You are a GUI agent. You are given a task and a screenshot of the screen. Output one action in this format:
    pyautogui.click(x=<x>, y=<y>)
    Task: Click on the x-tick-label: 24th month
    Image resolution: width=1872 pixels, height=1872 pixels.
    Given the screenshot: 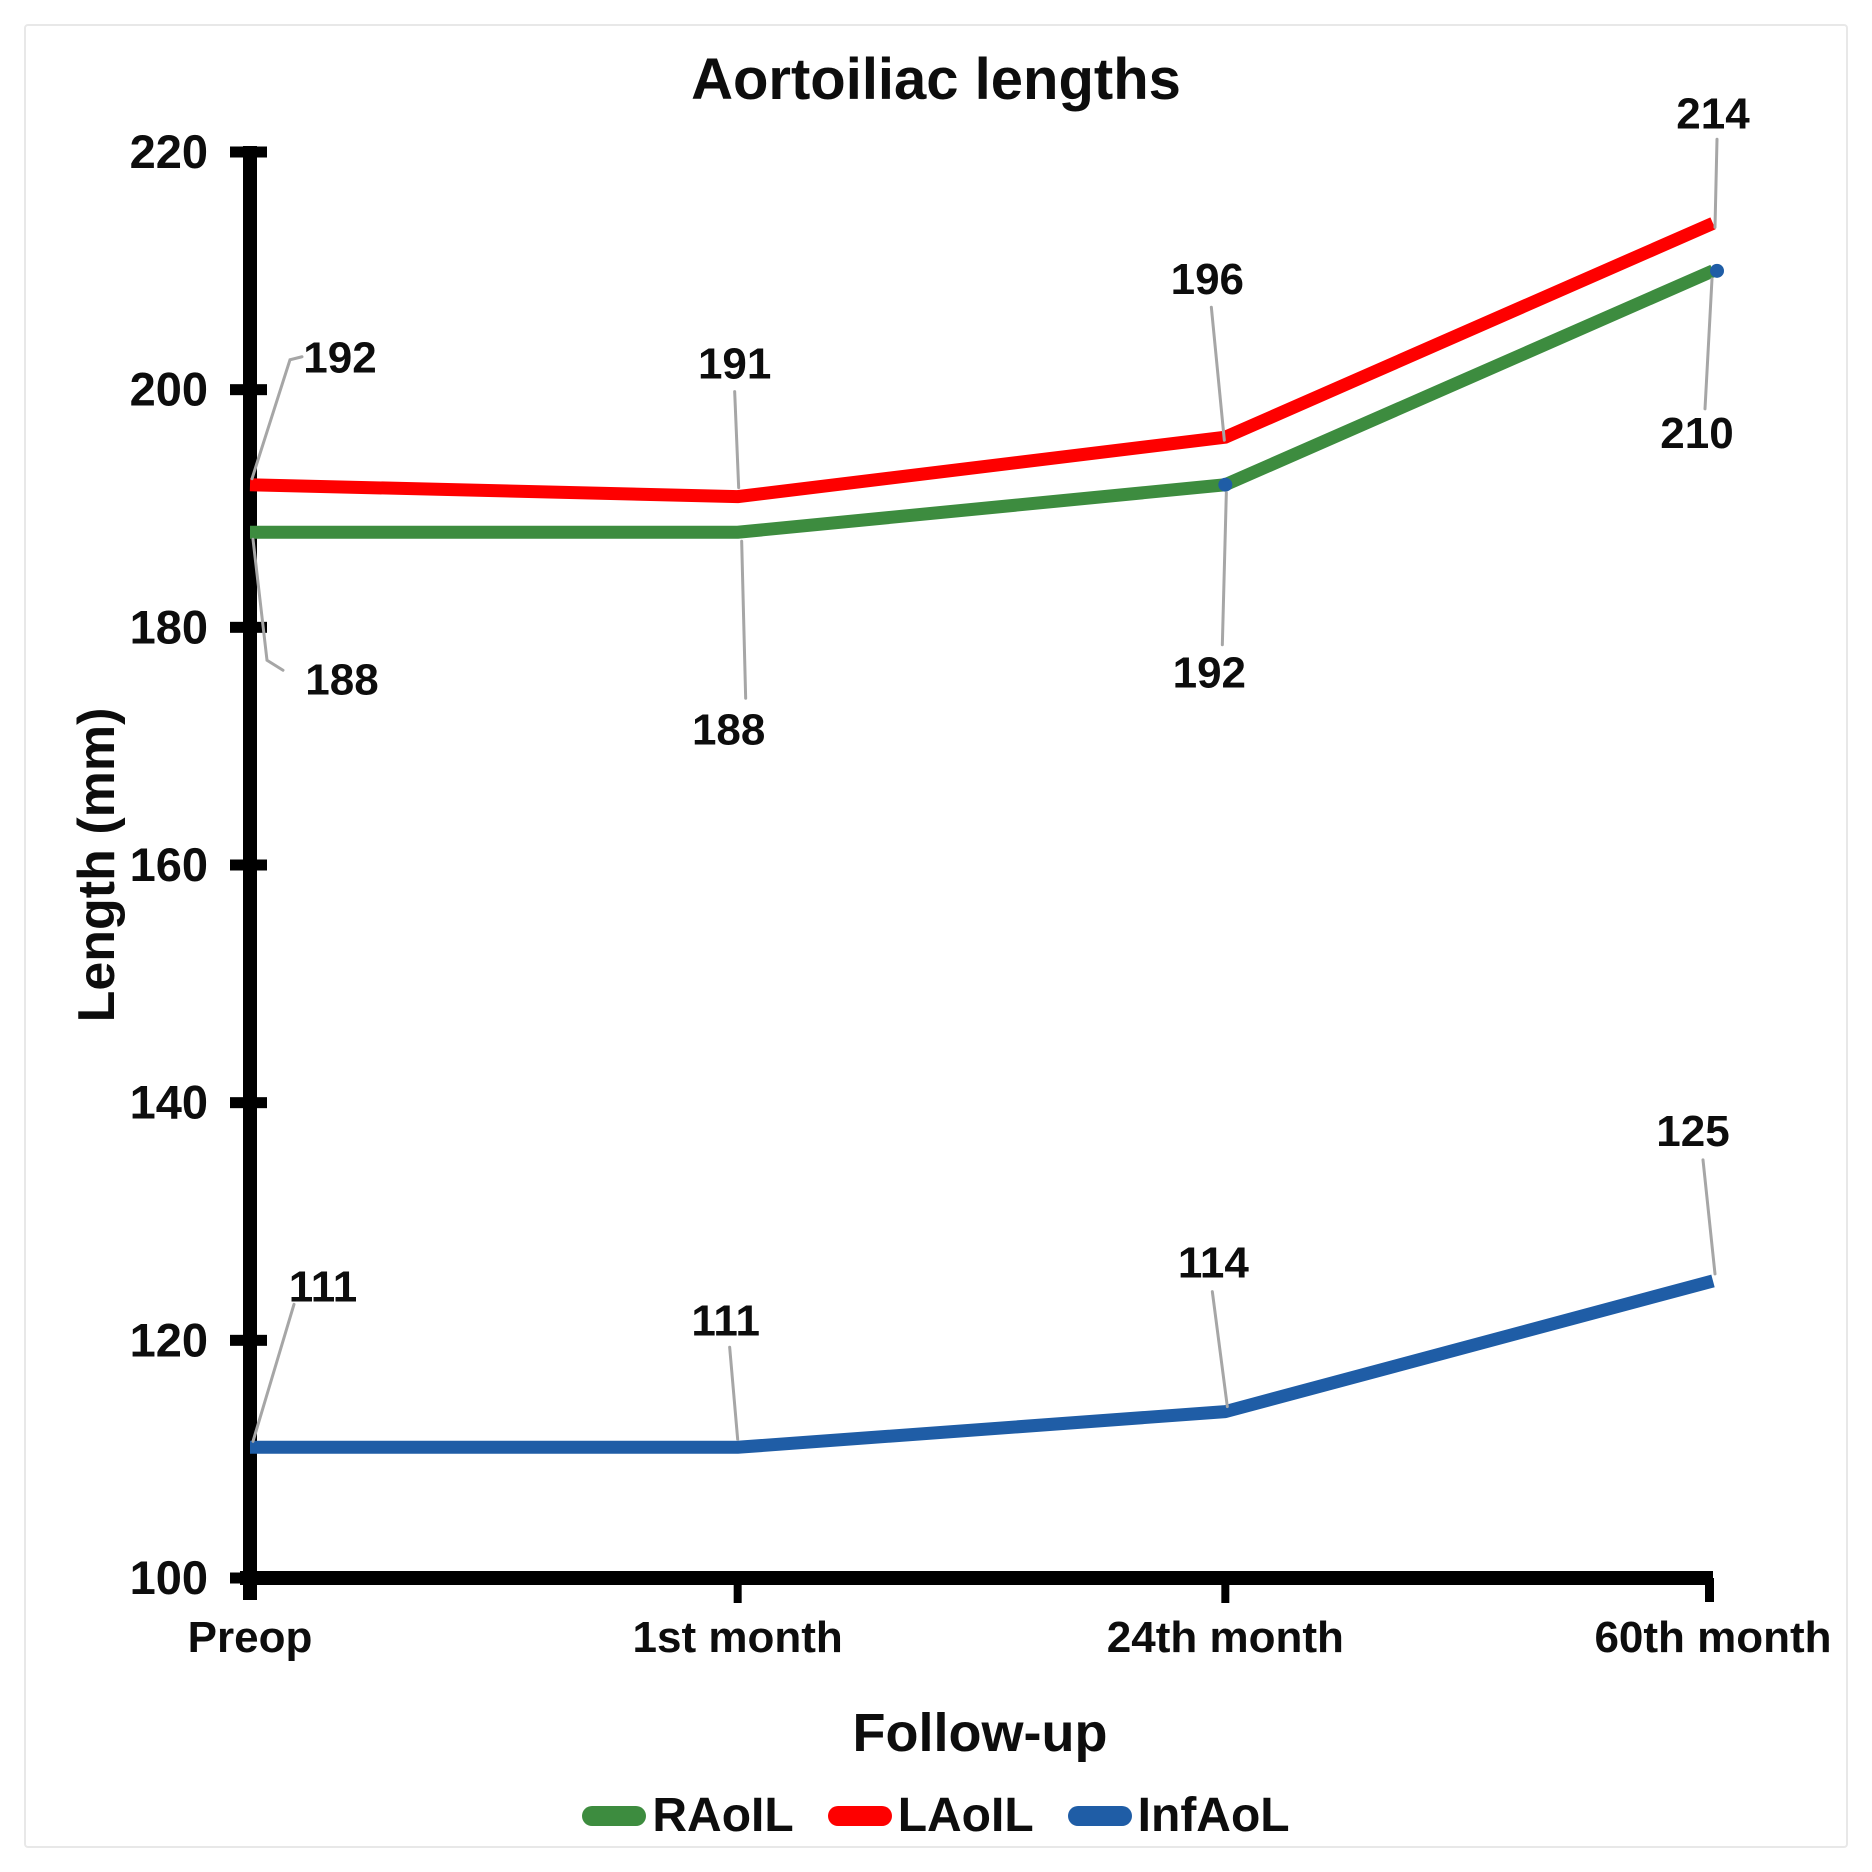 What is the action you would take?
    pyautogui.click(x=1225, y=1637)
    